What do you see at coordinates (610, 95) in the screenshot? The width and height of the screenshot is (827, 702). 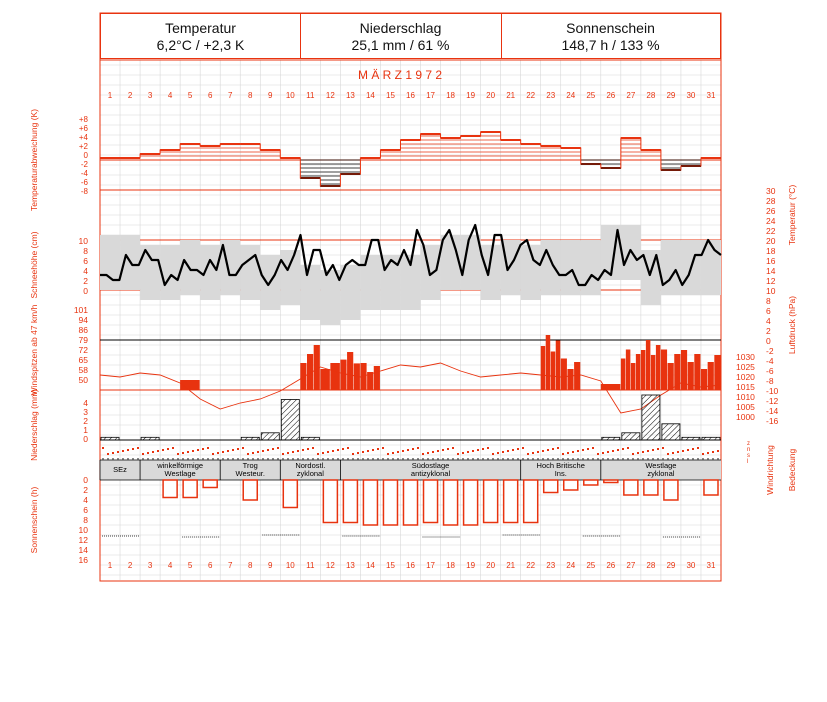 I see `day-label-top: 26` at bounding box center [610, 95].